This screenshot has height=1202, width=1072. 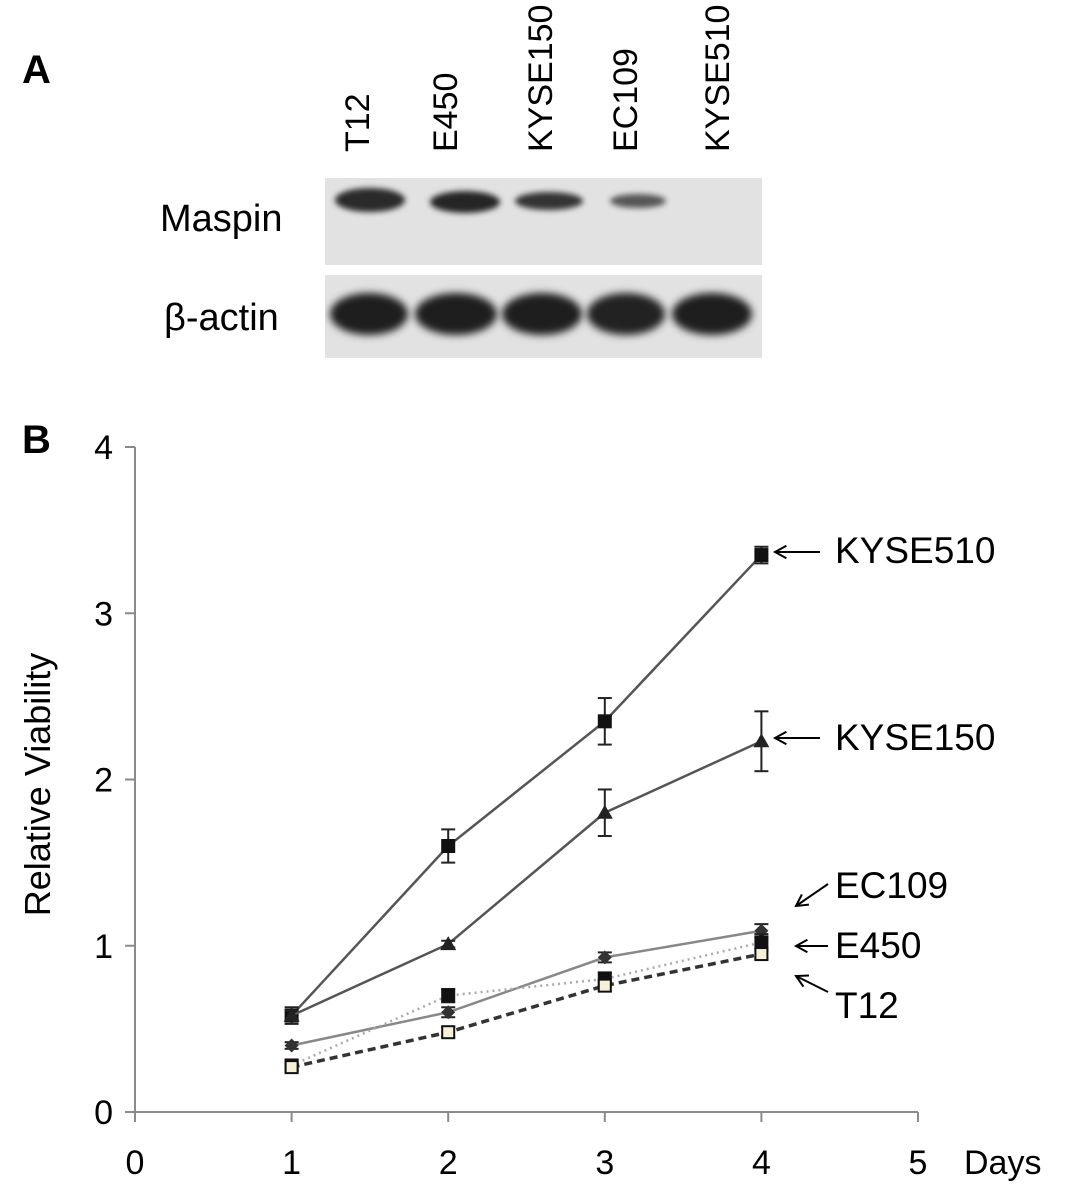 What do you see at coordinates (103, 1113) in the screenshot?
I see `y-tick-label: 0` at bounding box center [103, 1113].